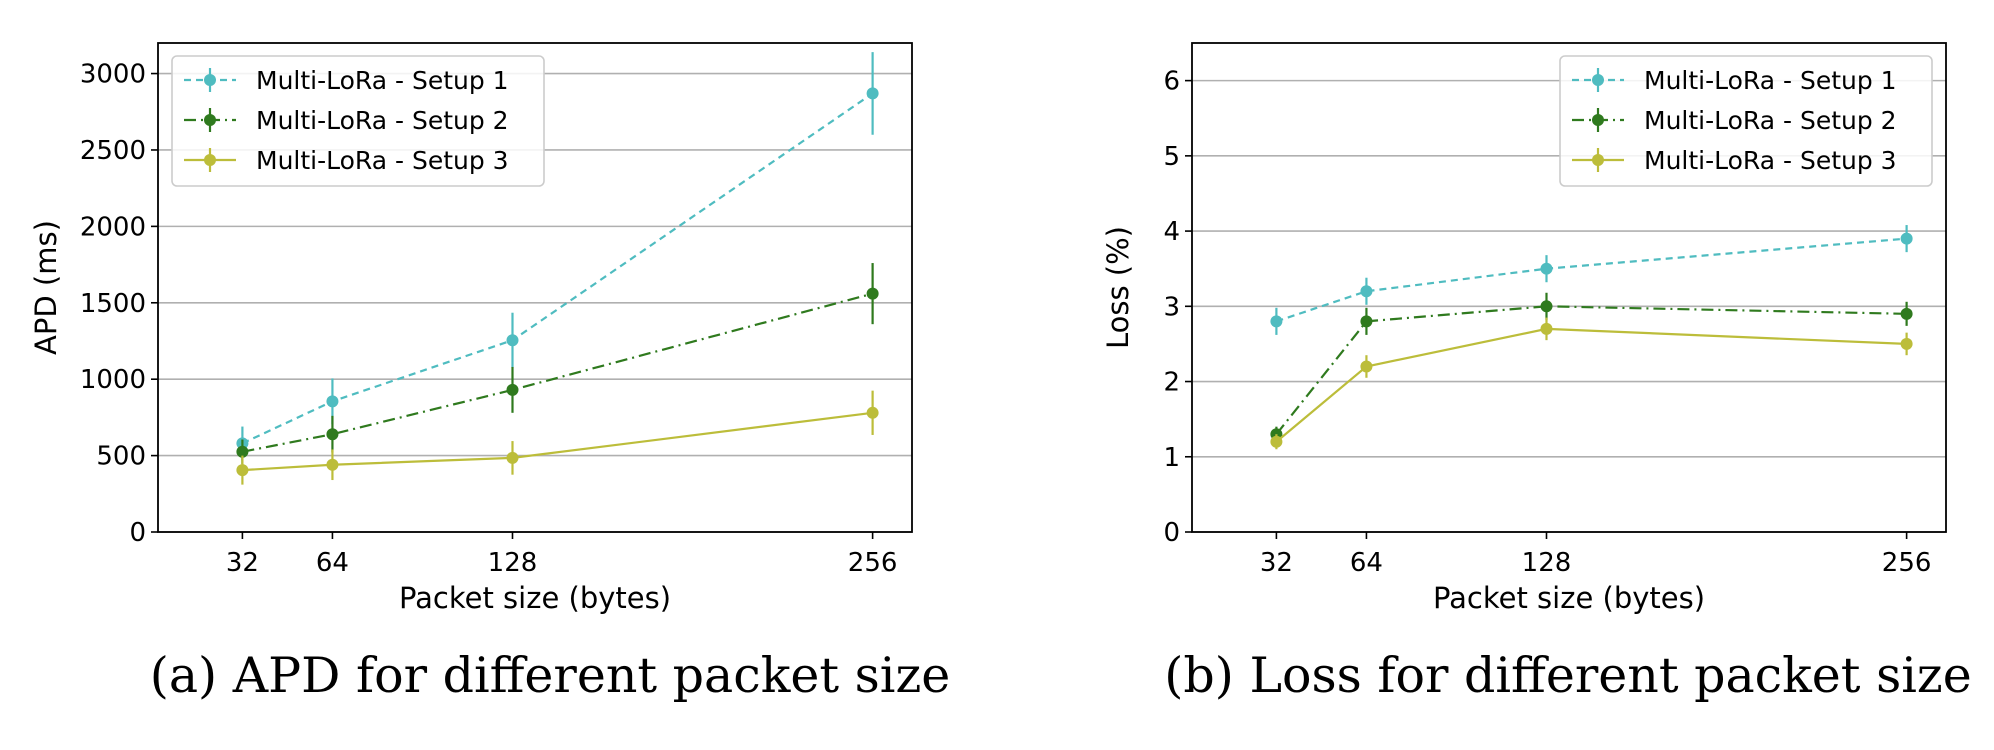  I want to click on caption-b: (b) Loss for different packet size, so click(1567, 675).